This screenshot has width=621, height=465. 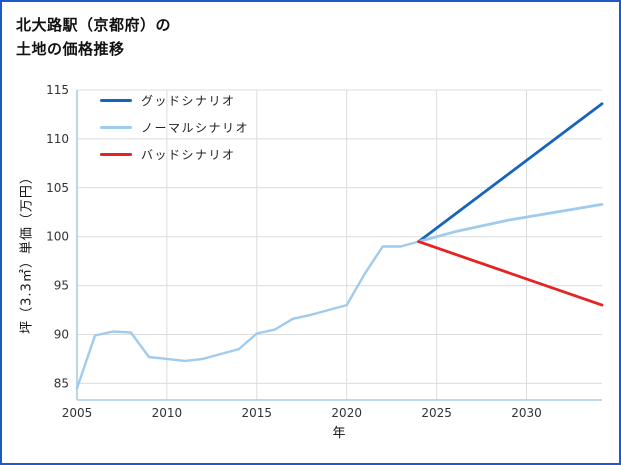 What do you see at coordinates (510, 223) in the screenshot?
I see `series-normal-scenario-line` at bounding box center [510, 223].